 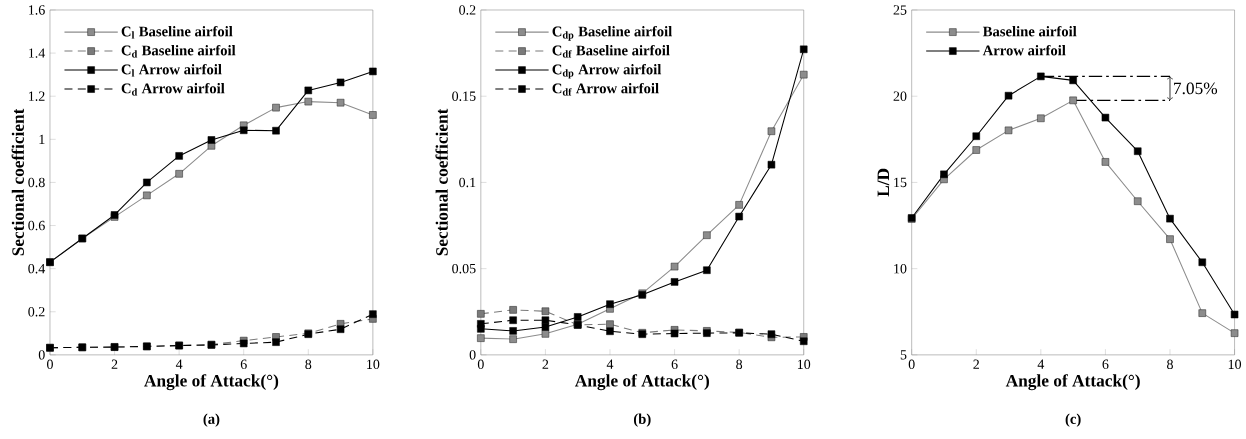 I want to click on text: (a), so click(x=211, y=420).